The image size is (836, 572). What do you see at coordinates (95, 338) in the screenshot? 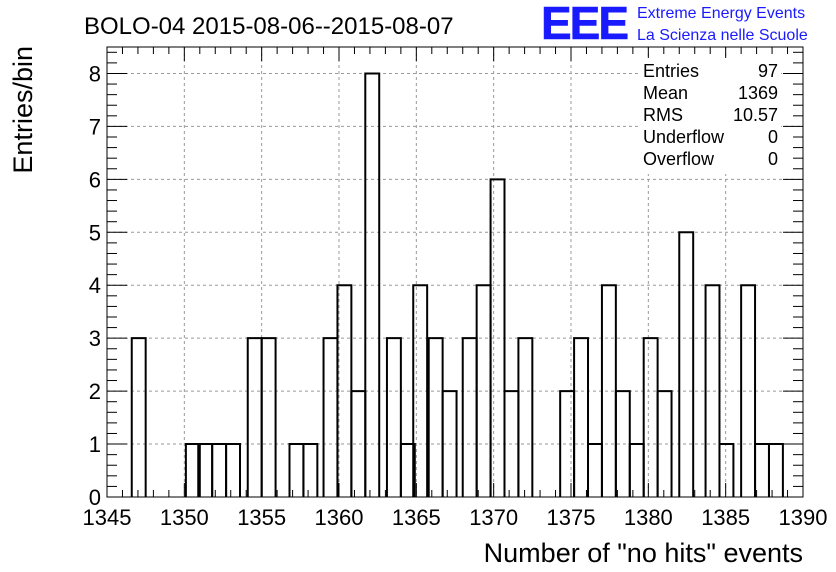
I see `y-tick-label: 3` at bounding box center [95, 338].